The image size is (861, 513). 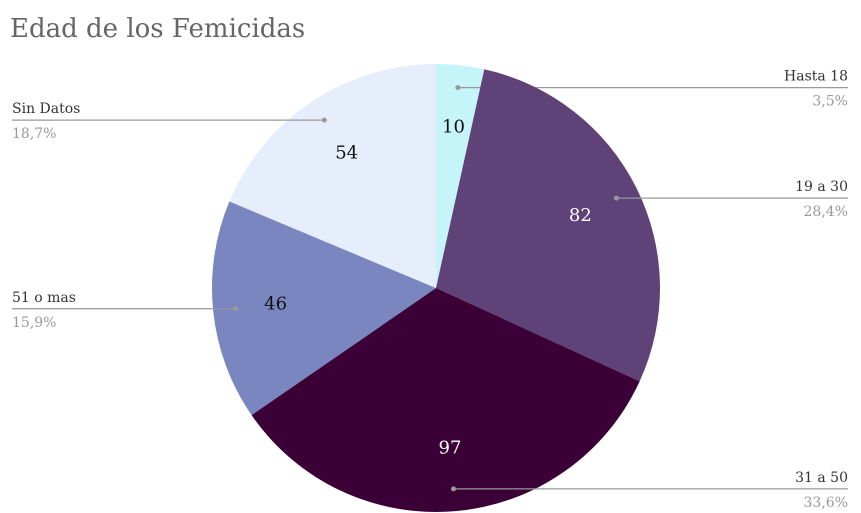 What do you see at coordinates (46, 109) in the screenshot?
I see `legend-label: Sin Datos` at bounding box center [46, 109].